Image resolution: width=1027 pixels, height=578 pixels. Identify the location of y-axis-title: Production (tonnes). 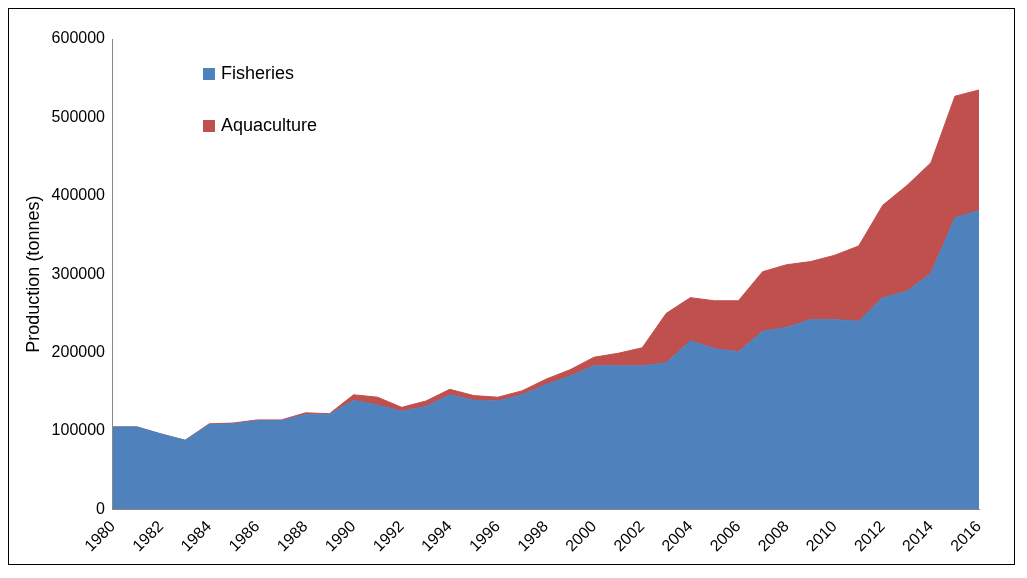
(32, 274).